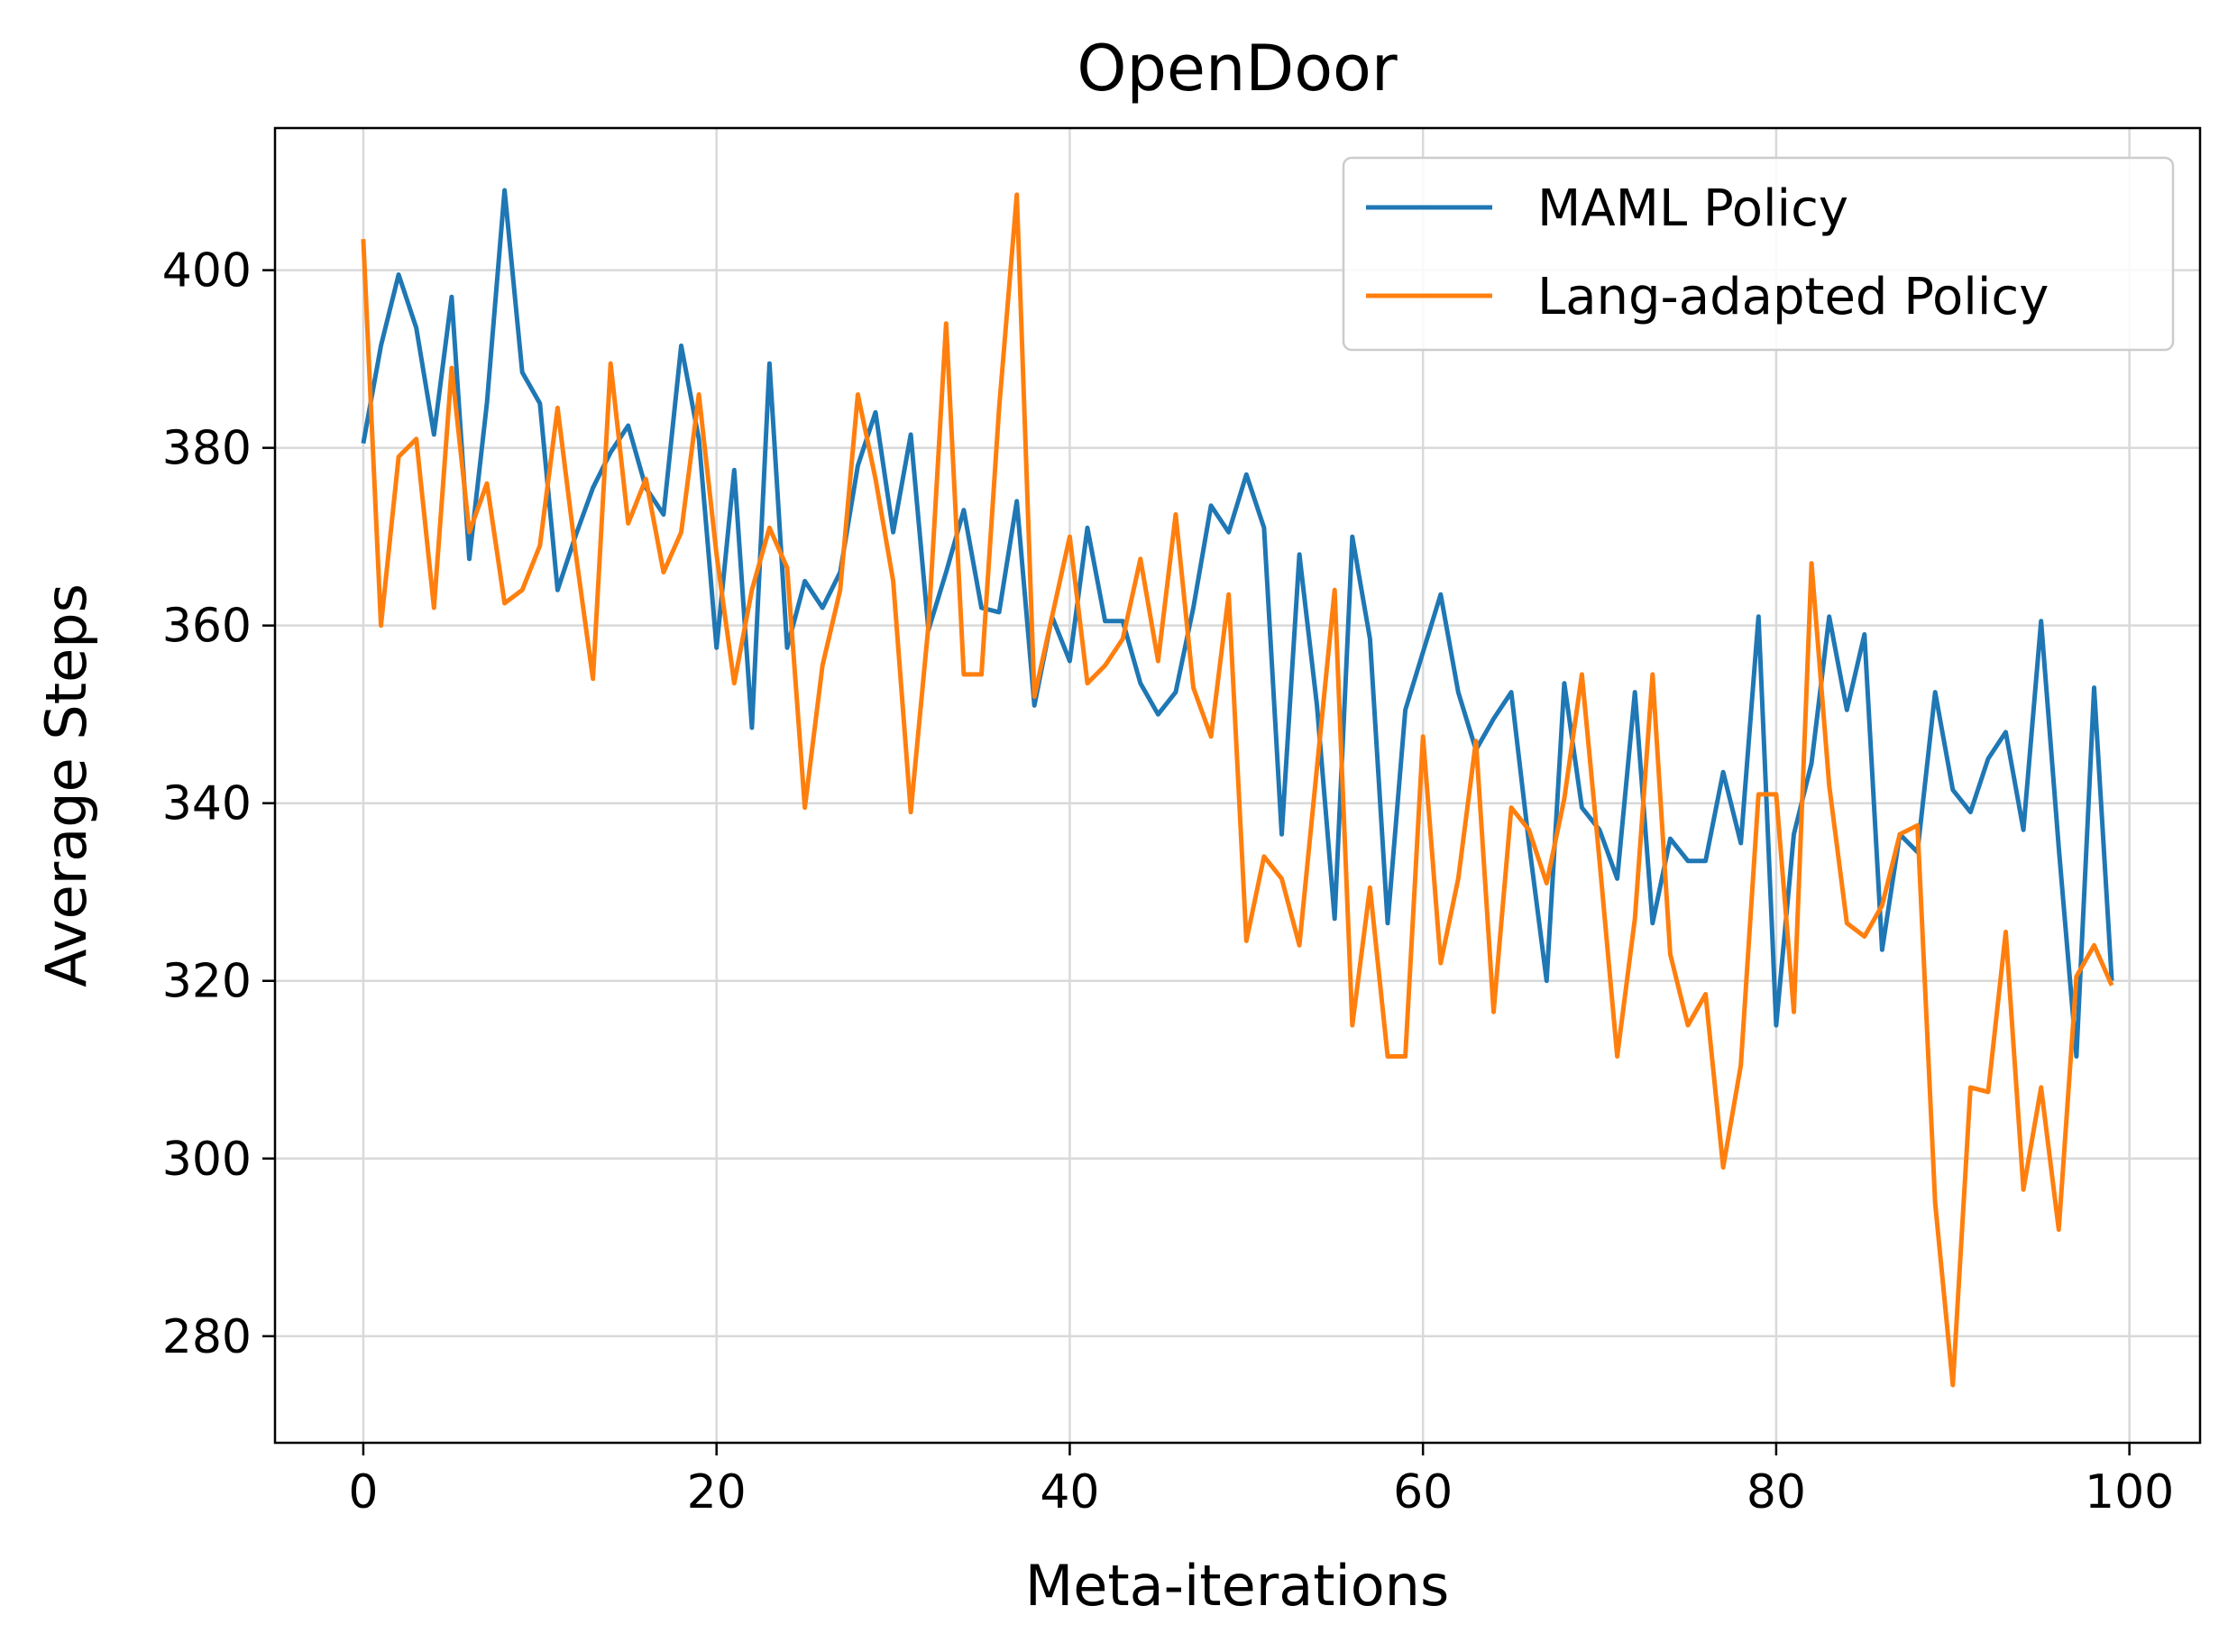 The image size is (2228, 1652). I want to click on legend-label-maml: MAML Policy, so click(1692, 209).